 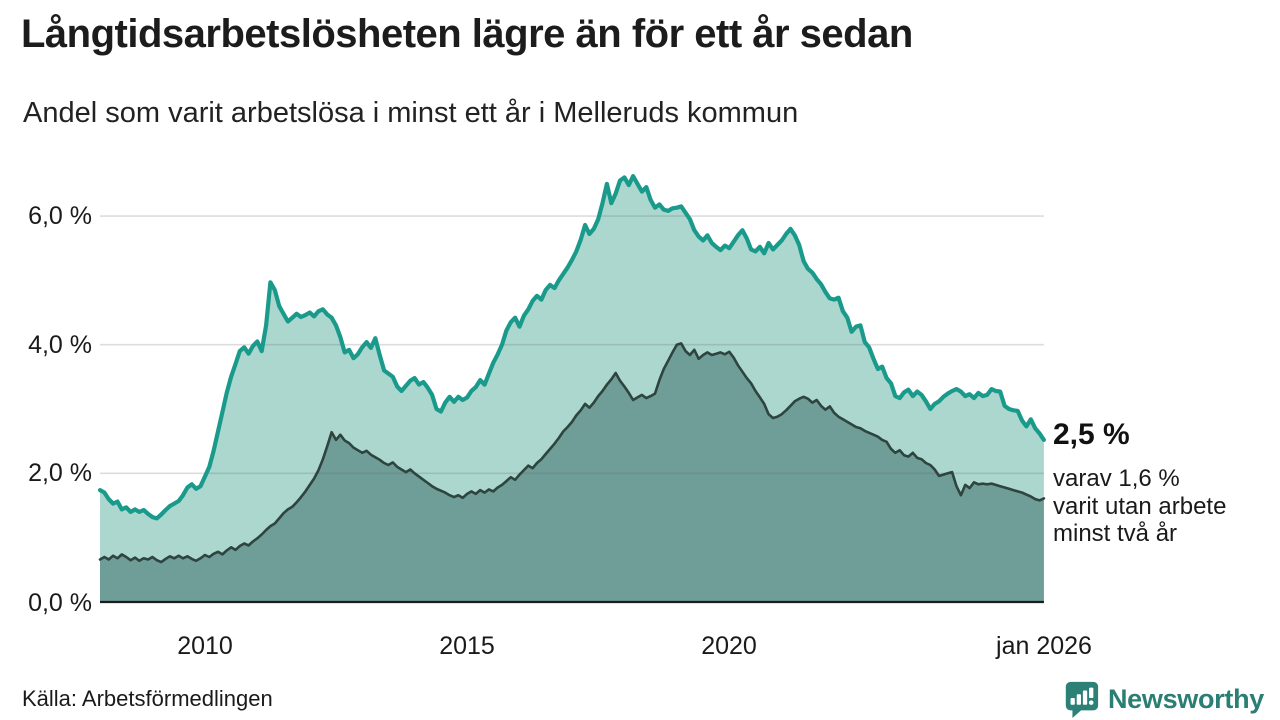 What do you see at coordinates (467, 646) in the screenshot?
I see `x-axis-label-2015: 2015` at bounding box center [467, 646].